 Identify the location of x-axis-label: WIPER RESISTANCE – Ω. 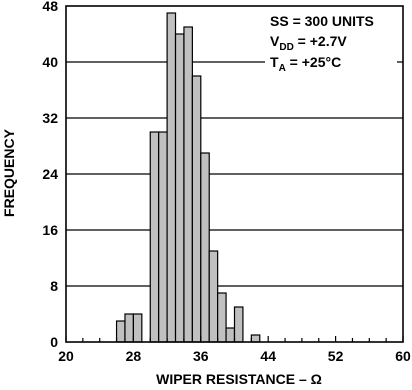
(239, 379).